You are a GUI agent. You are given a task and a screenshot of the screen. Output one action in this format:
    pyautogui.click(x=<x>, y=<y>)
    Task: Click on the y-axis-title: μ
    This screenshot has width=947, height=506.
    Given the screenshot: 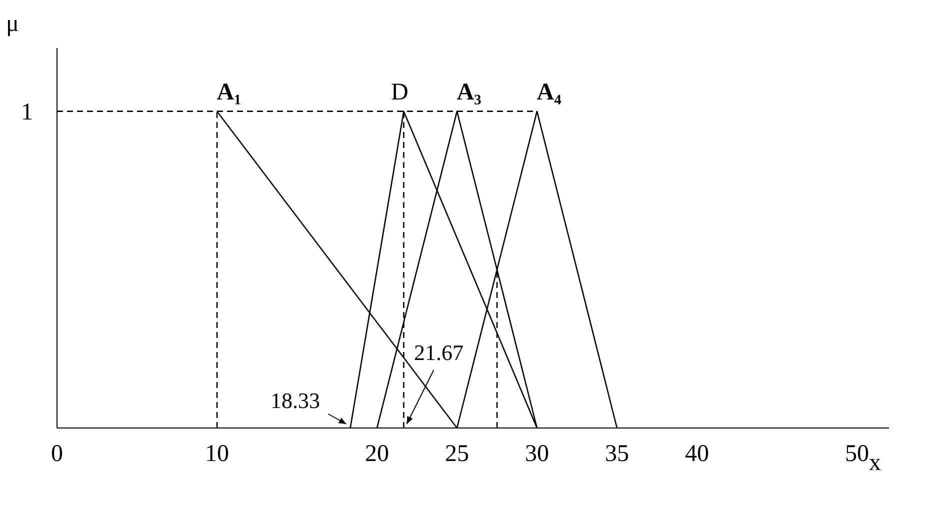 What is the action you would take?
    pyautogui.click(x=12, y=24)
    